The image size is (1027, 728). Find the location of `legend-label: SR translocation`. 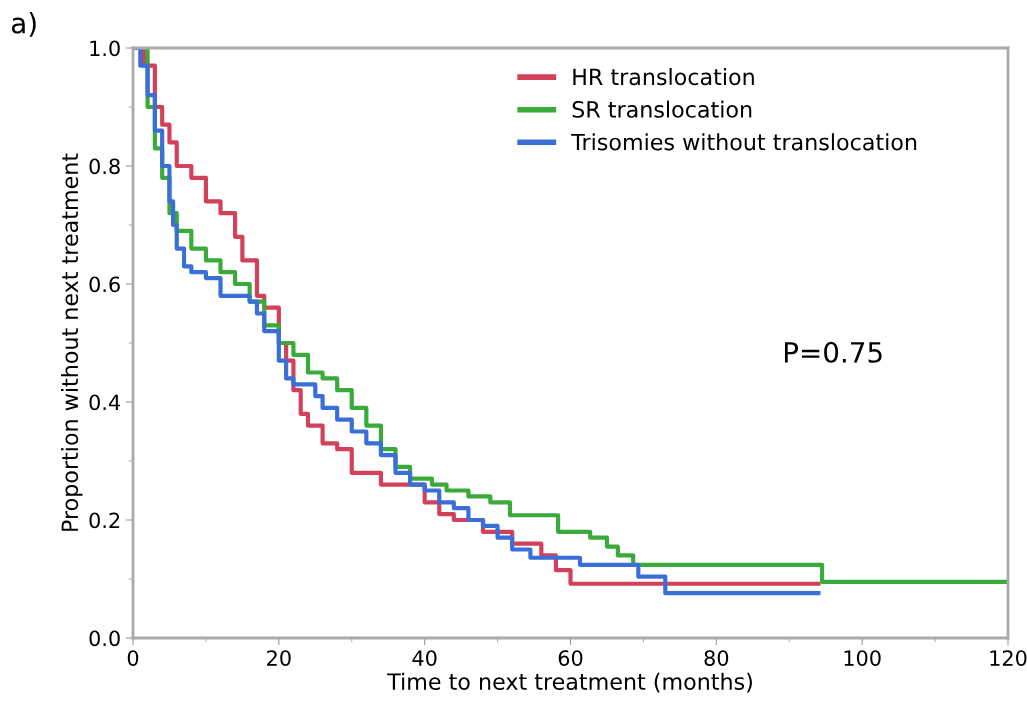

legend-label: SR translocation is located at coordinates (662, 109).